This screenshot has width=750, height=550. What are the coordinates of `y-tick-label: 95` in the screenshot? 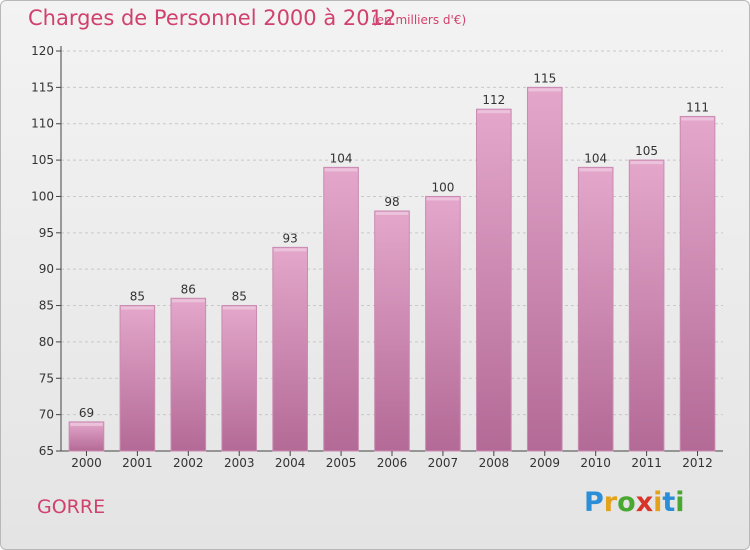 It's located at (46, 233).